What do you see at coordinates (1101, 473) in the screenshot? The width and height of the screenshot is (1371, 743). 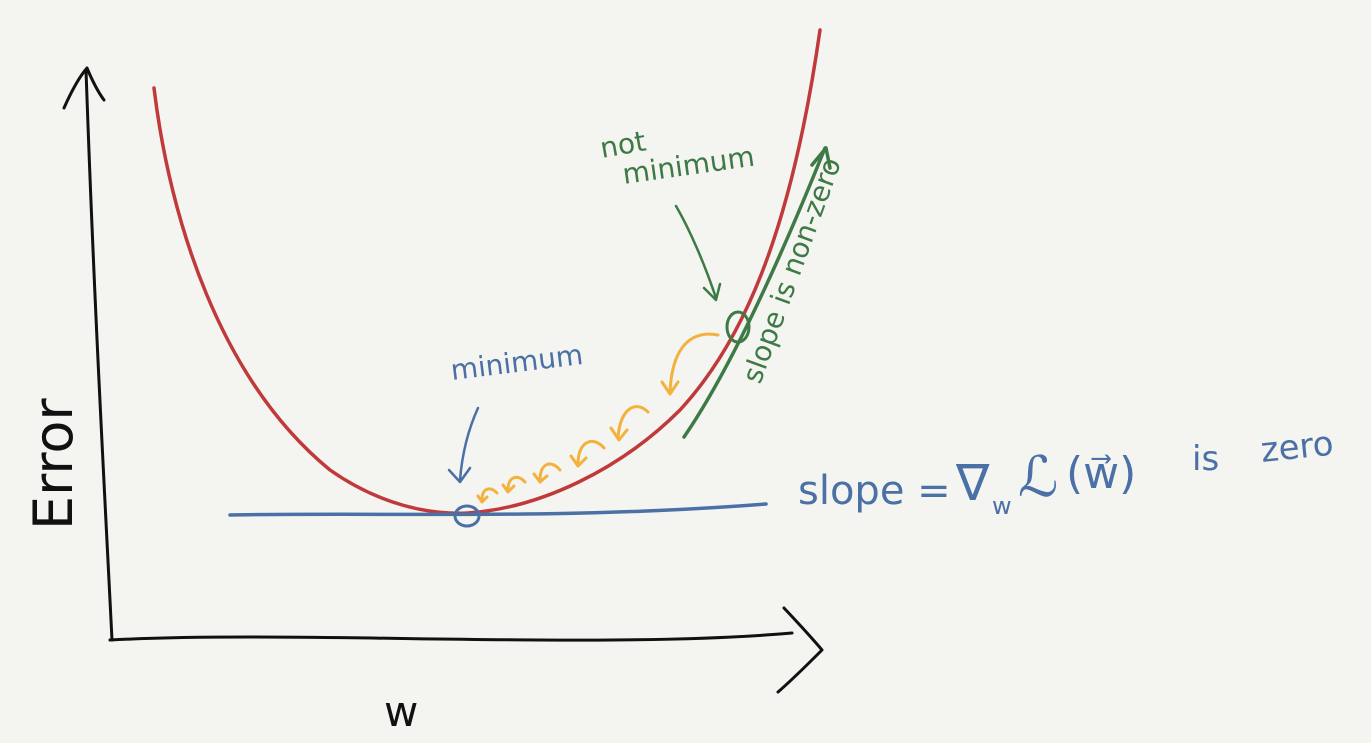 I see `gradient-argument: (w⃗)` at bounding box center [1101, 473].